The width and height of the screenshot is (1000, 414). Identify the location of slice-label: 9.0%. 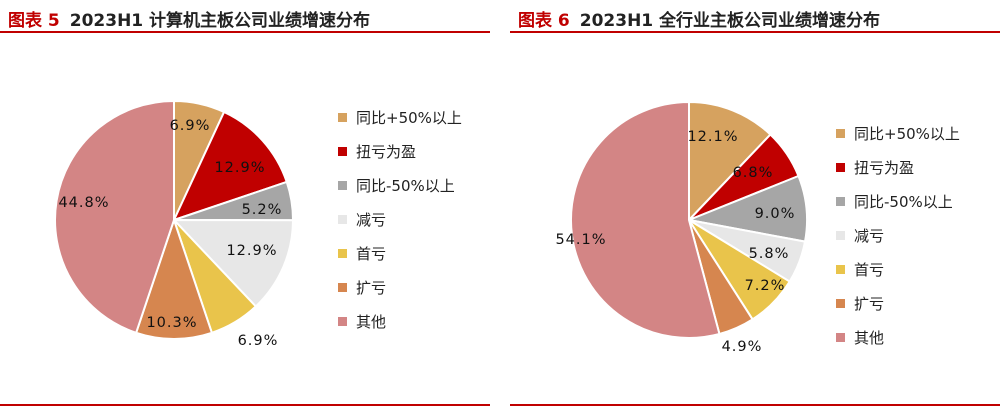
(775, 214).